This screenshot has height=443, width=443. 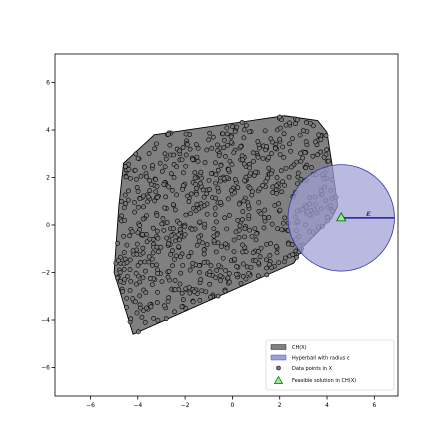 I want to click on x-tick-label: −4, so click(x=137, y=405).